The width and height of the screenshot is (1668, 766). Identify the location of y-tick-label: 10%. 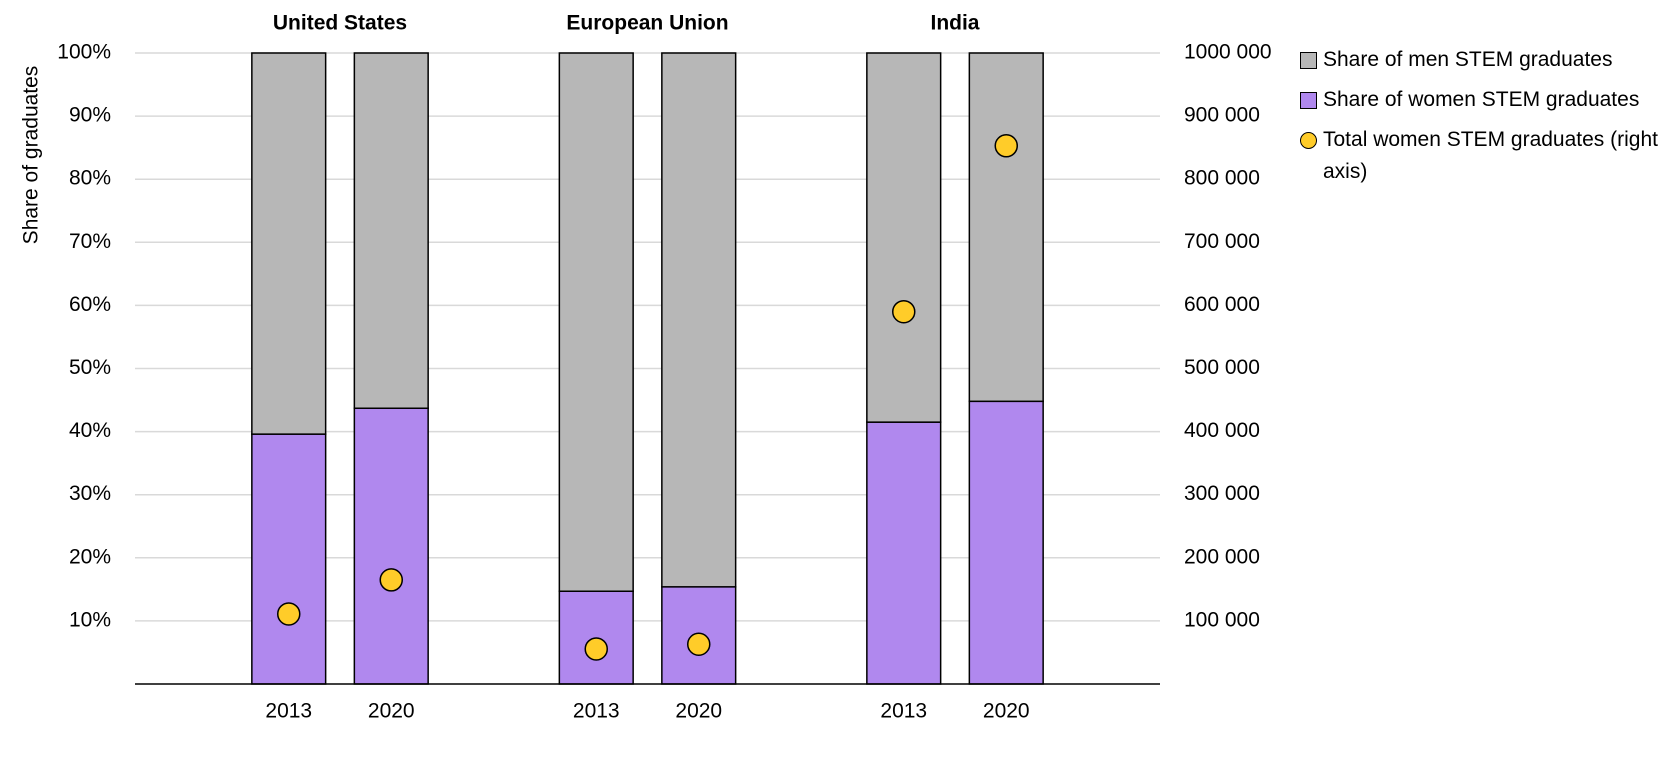
(90, 619).